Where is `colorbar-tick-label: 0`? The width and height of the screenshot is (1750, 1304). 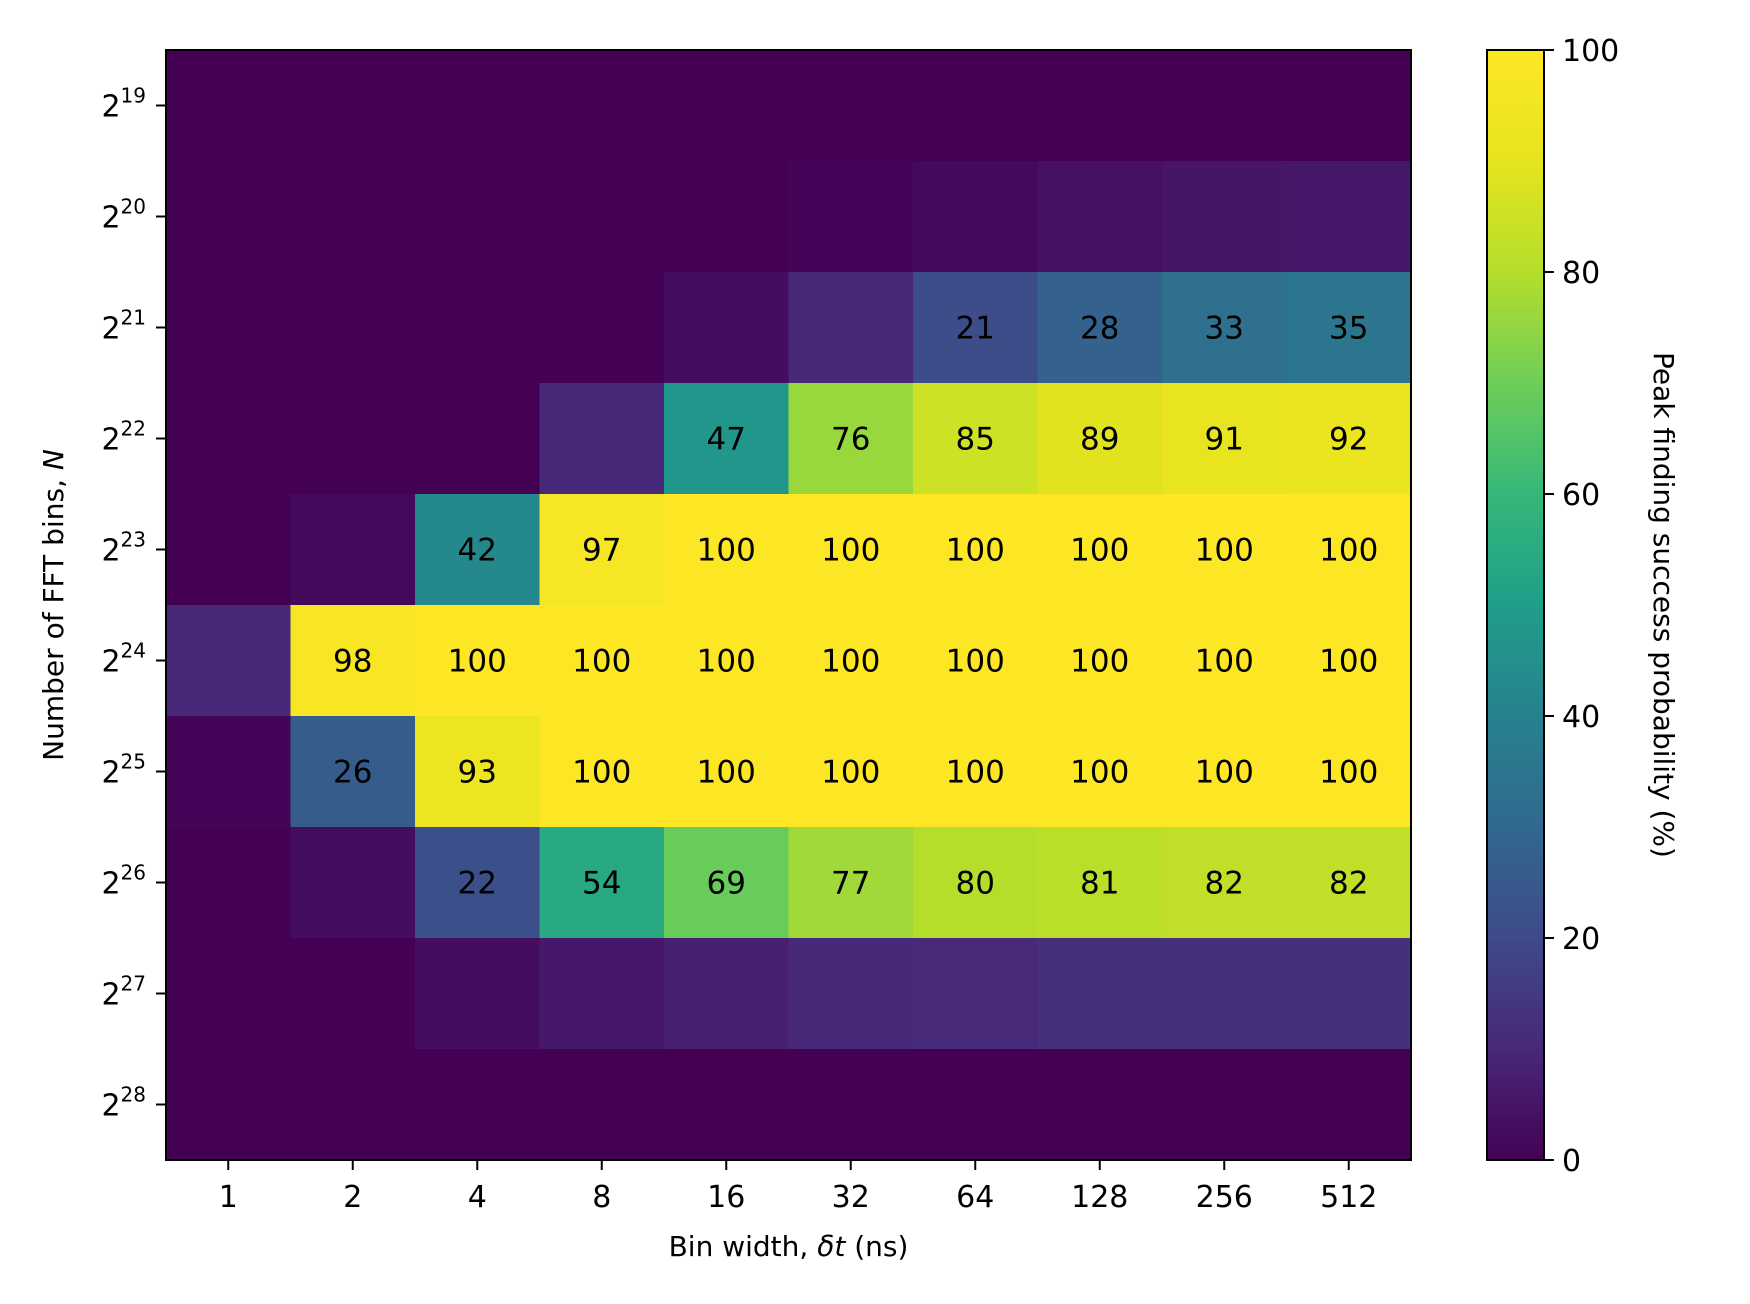
colorbar-tick-label: 0 is located at coordinates (1571, 1161).